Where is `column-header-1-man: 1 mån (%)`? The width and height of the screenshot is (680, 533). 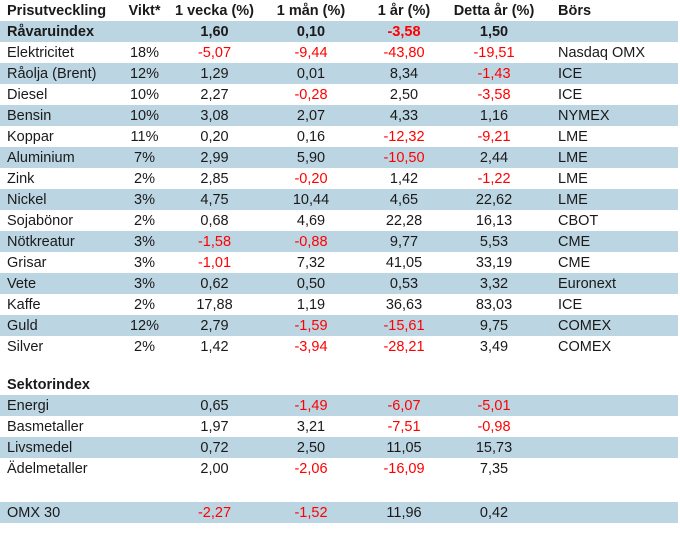
column-header-1-man: 1 mån (%) is located at coordinates (311, 10).